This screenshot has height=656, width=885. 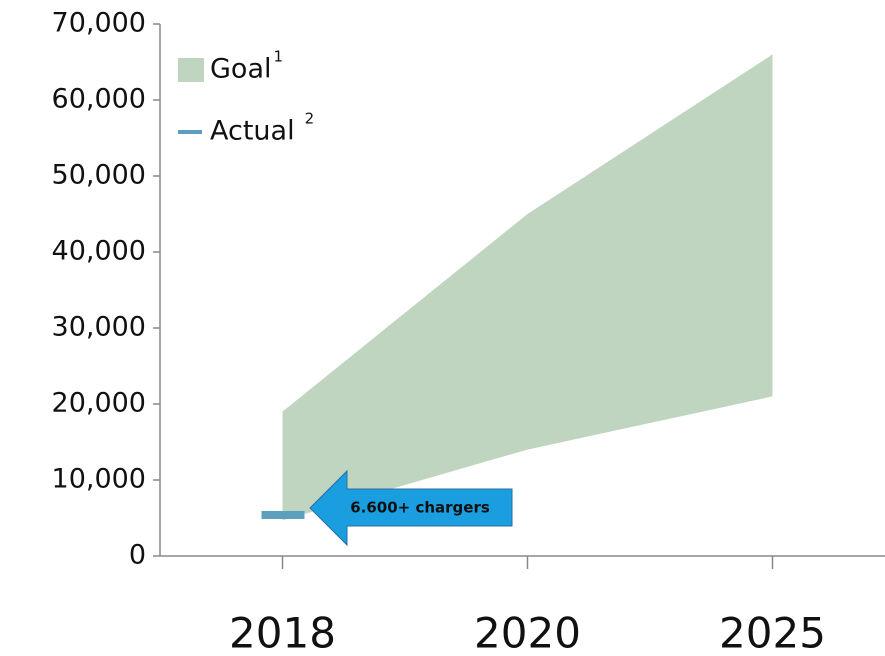 What do you see at coordinates (241, 69) in the screenshot?
I see `legend-label: Goal` at bounding box center [241, 69].